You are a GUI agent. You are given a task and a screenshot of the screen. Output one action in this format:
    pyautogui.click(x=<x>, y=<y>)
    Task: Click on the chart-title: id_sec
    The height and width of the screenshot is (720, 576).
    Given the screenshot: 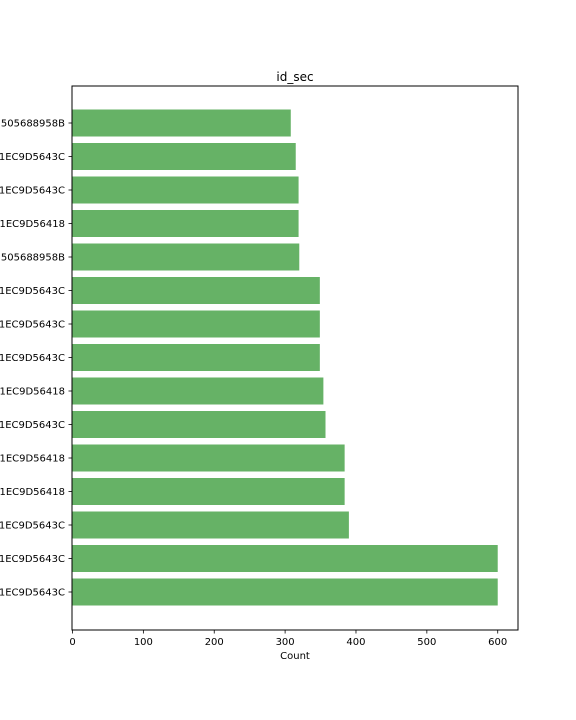 What is the action you would take?
    pyautogui.click(x=294, y=77)
    